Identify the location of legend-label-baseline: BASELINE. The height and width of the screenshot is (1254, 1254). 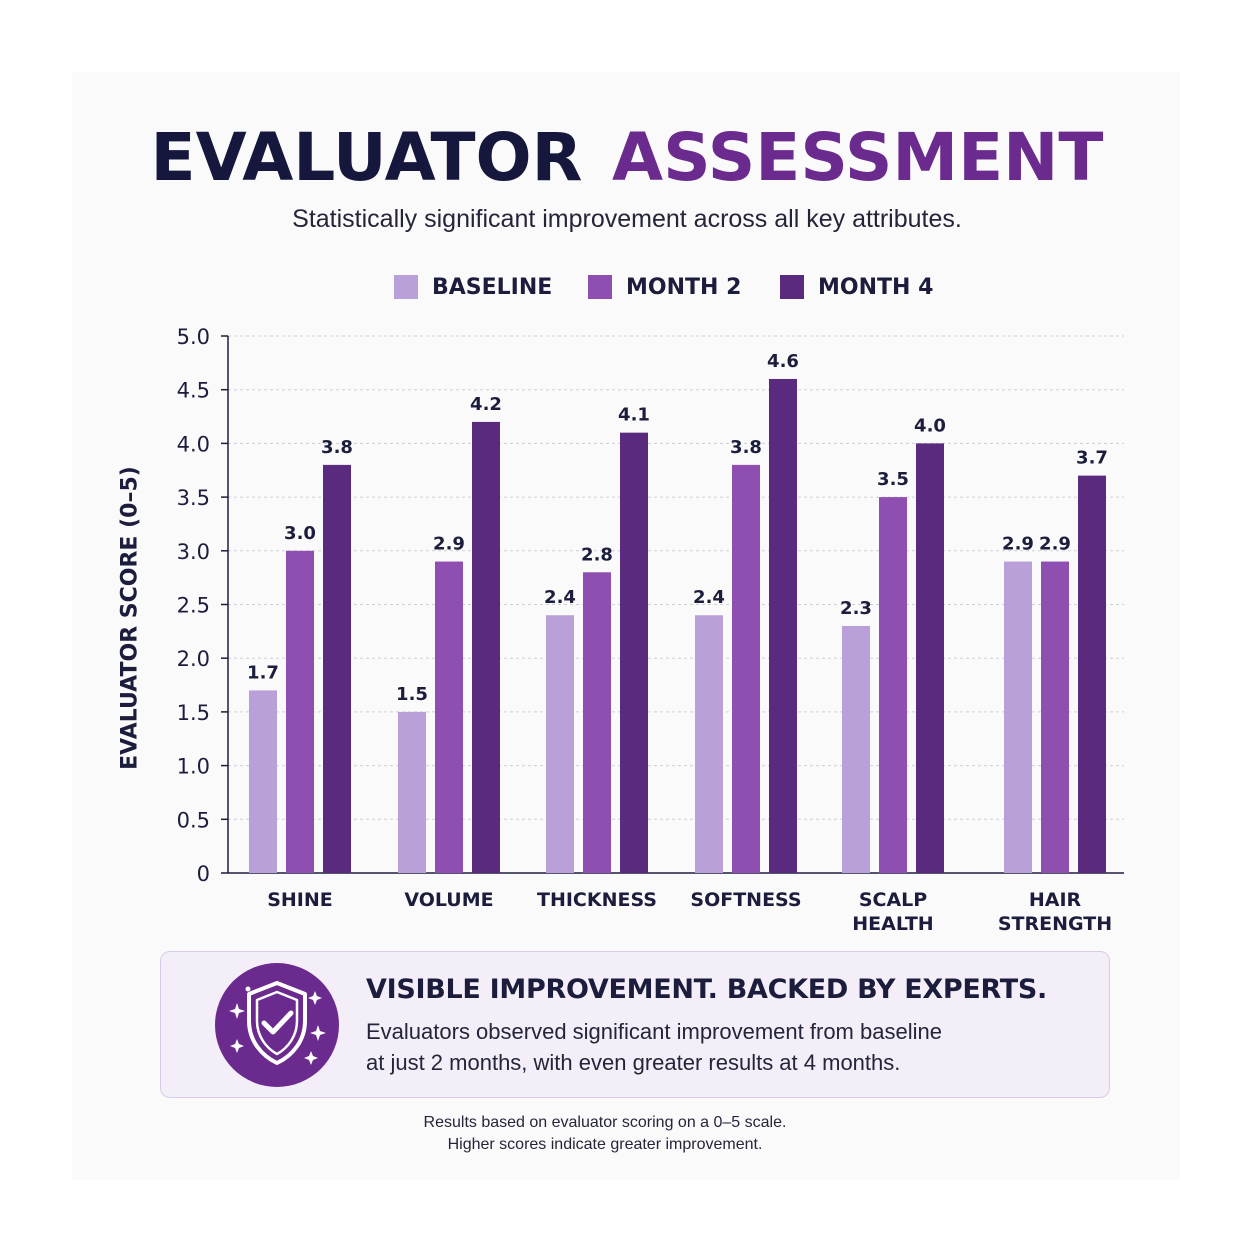
(492, 287).